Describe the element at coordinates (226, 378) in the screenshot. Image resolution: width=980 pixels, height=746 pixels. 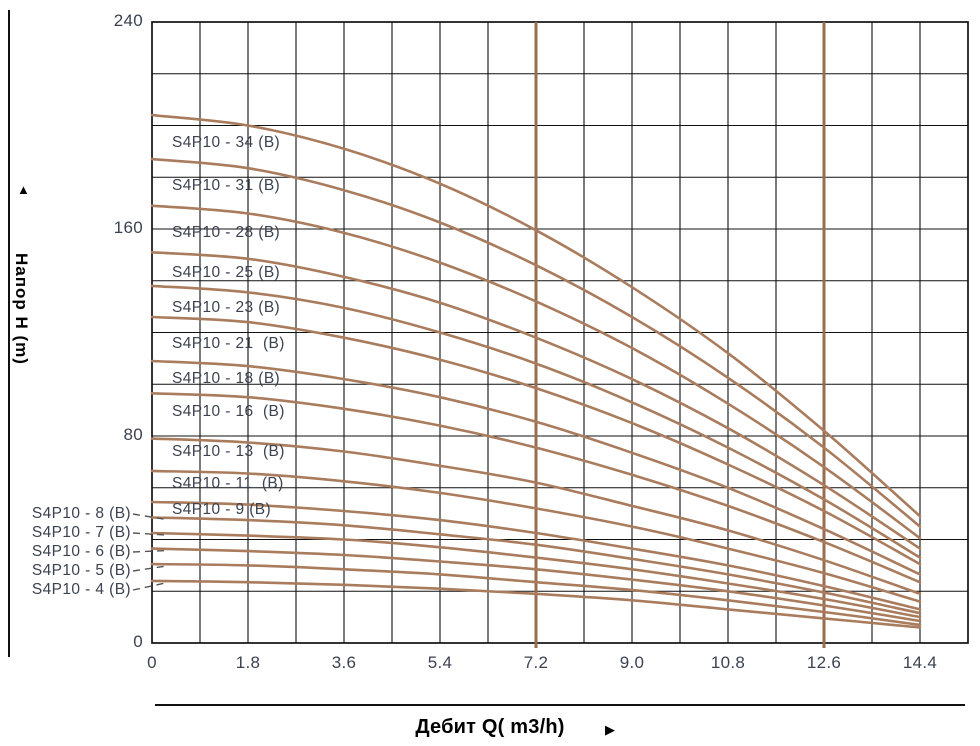
I see `curve-label-s4p10-18-b: S4P10 - 18 (B)` at that location.